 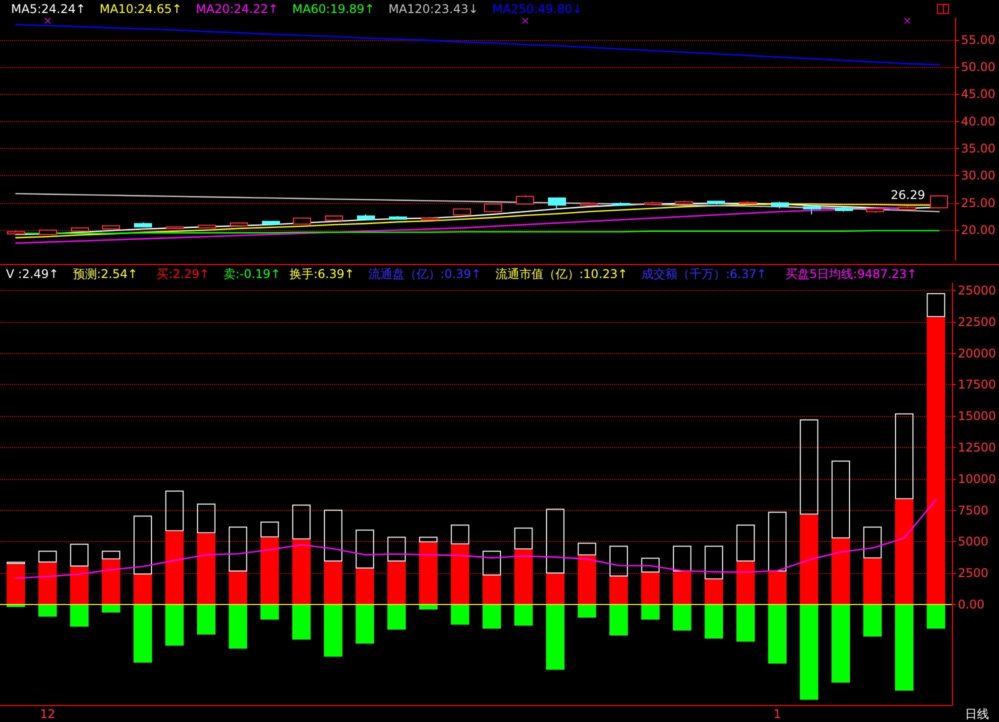 What do you see at coordinates (977, 291) in the screenshot?
I see `y-tick-label: 25000` at bounding box center [977, 291].